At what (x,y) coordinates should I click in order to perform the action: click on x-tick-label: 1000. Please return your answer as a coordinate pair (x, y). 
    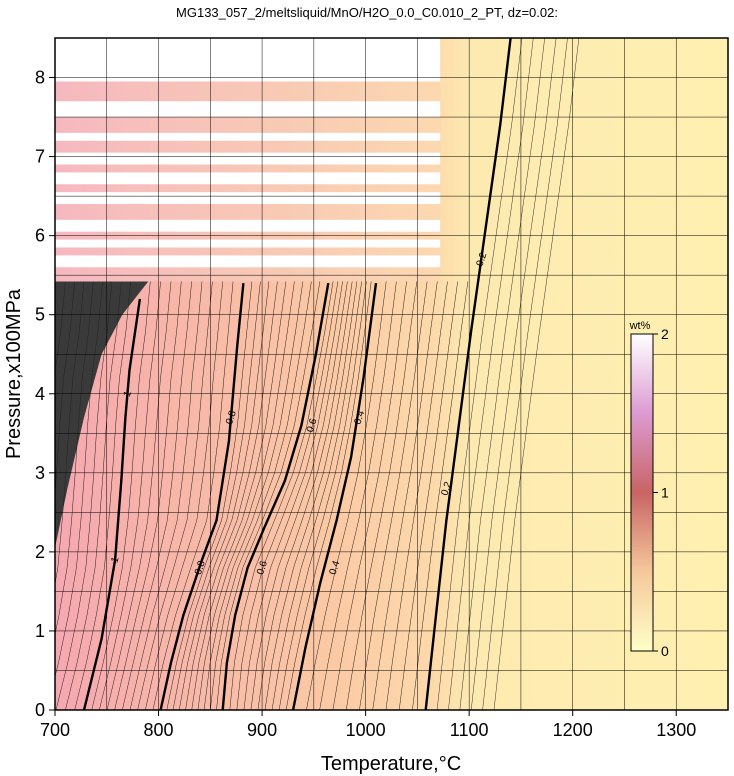
    Looking at the image, I should click on (366, 730).